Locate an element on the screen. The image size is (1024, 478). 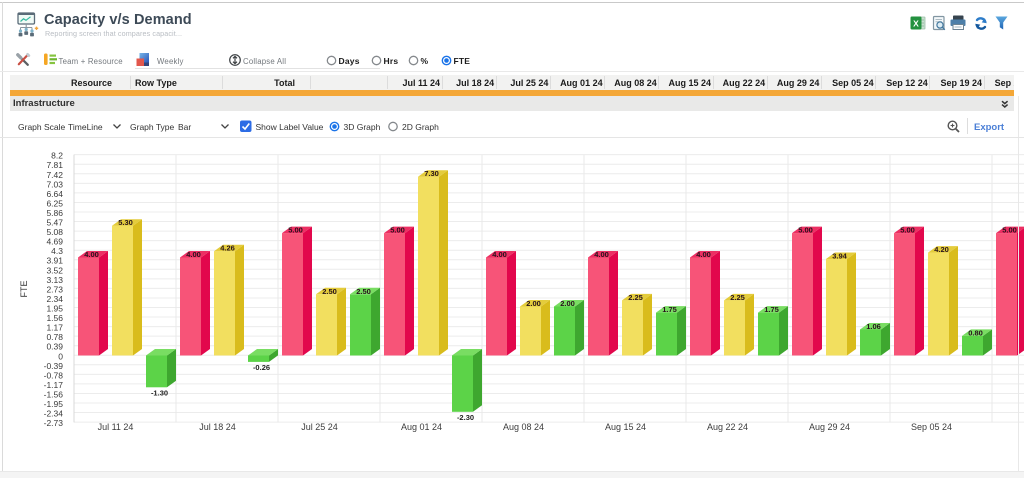
svg-text: 0.80 is located at coordinates (975, 332).